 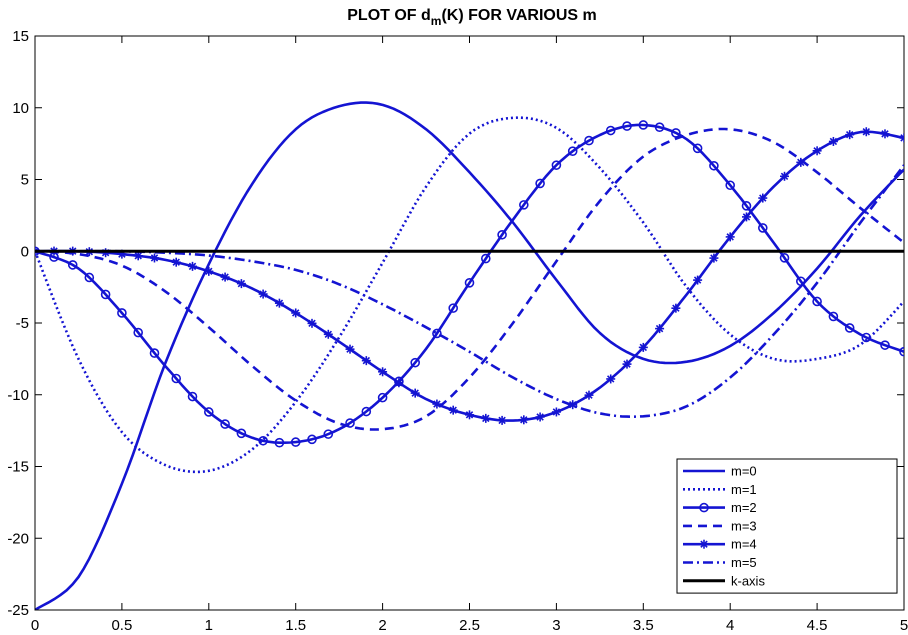 What do you see at coordinates (436, 21) in the screenshot?
I see `chart-title-subscript: m` at bounding box center [436, 21].